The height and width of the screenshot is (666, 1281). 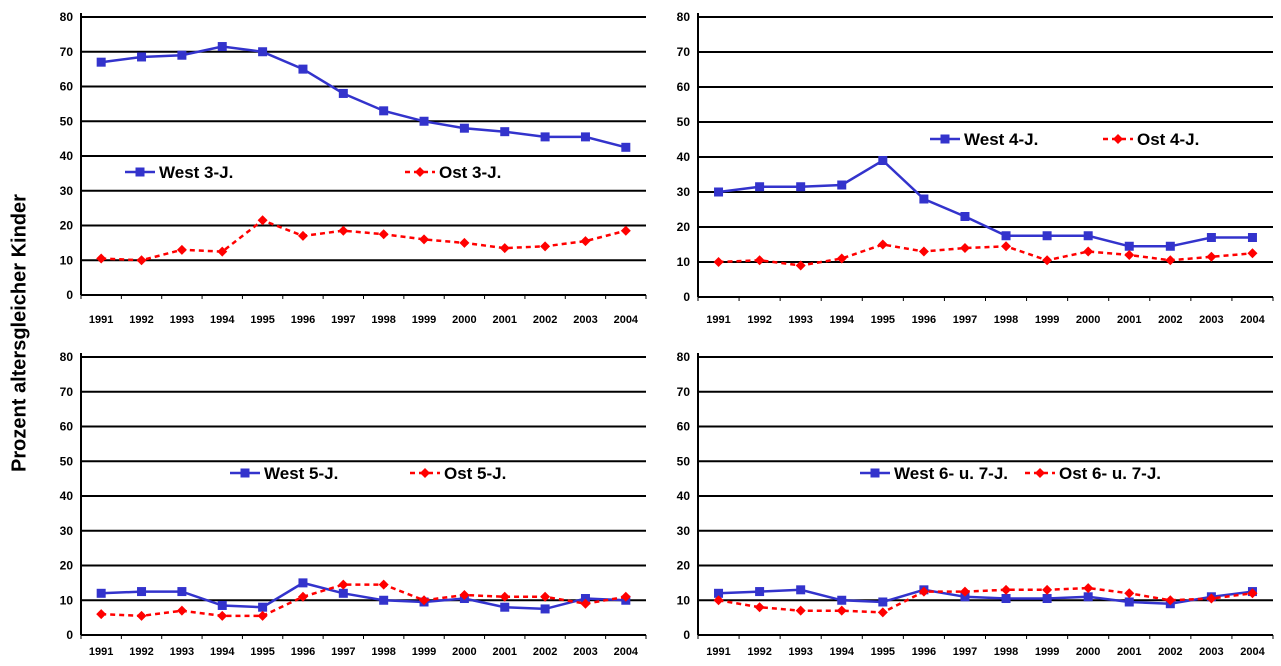 What do you see at coordinates (20, 333) in the screenshot?
I see `y-axis-title: Prozent altersgleicher Kinder` at bounding box center [20, 333].